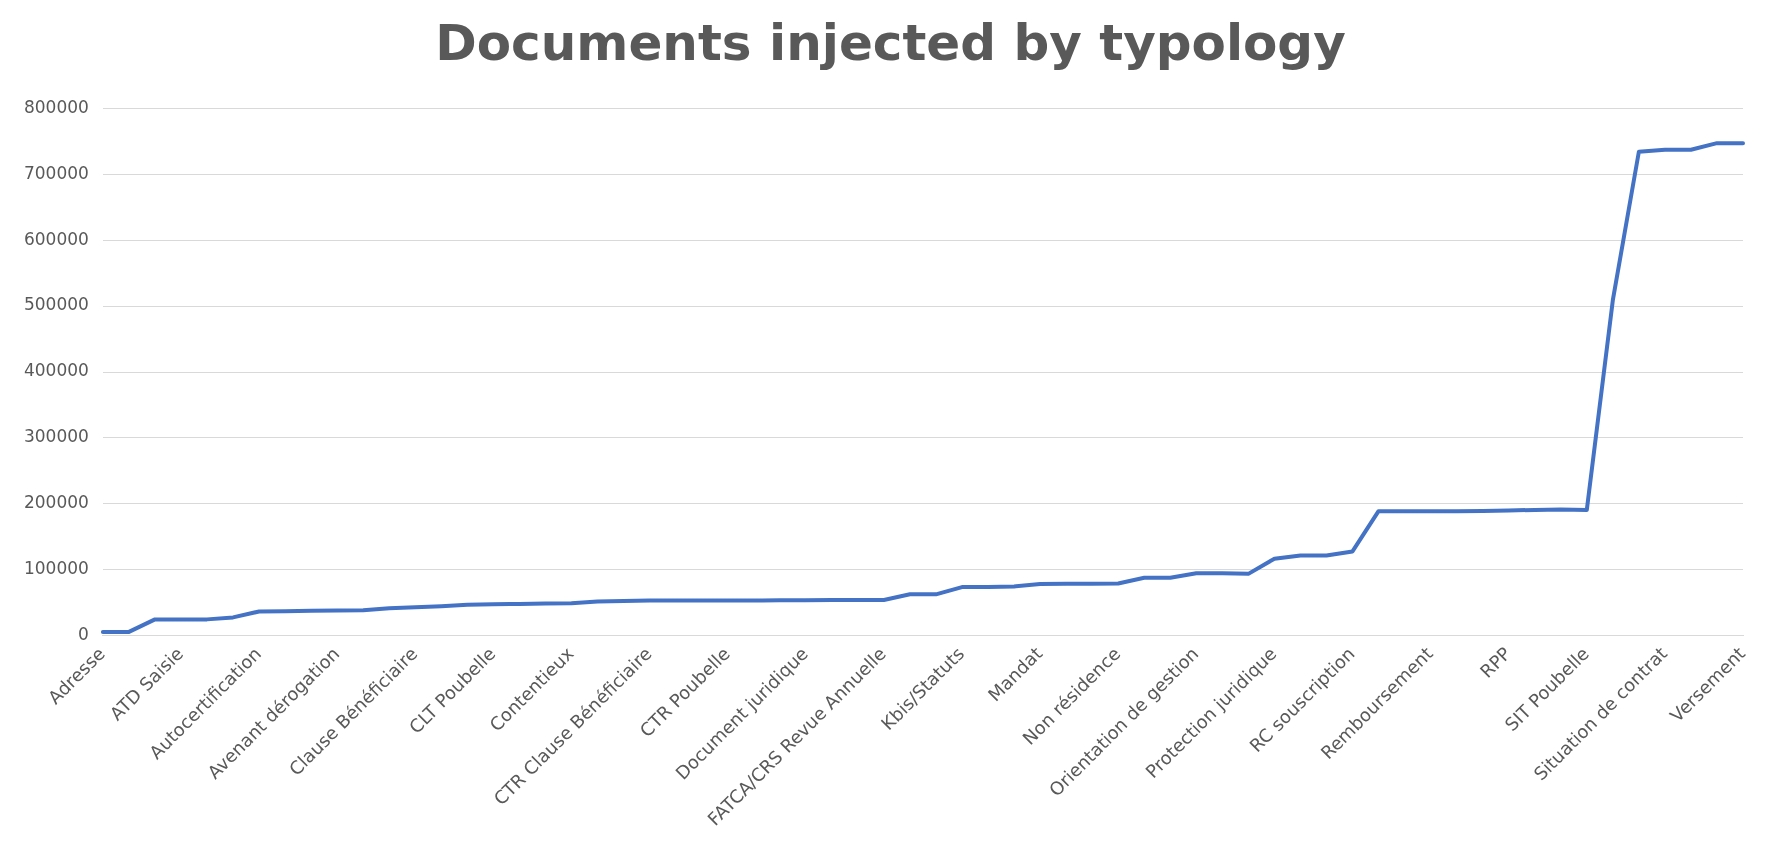 The image size is (1781, 844). I want to click on y-tick-label: 200000, so click(56, 502).